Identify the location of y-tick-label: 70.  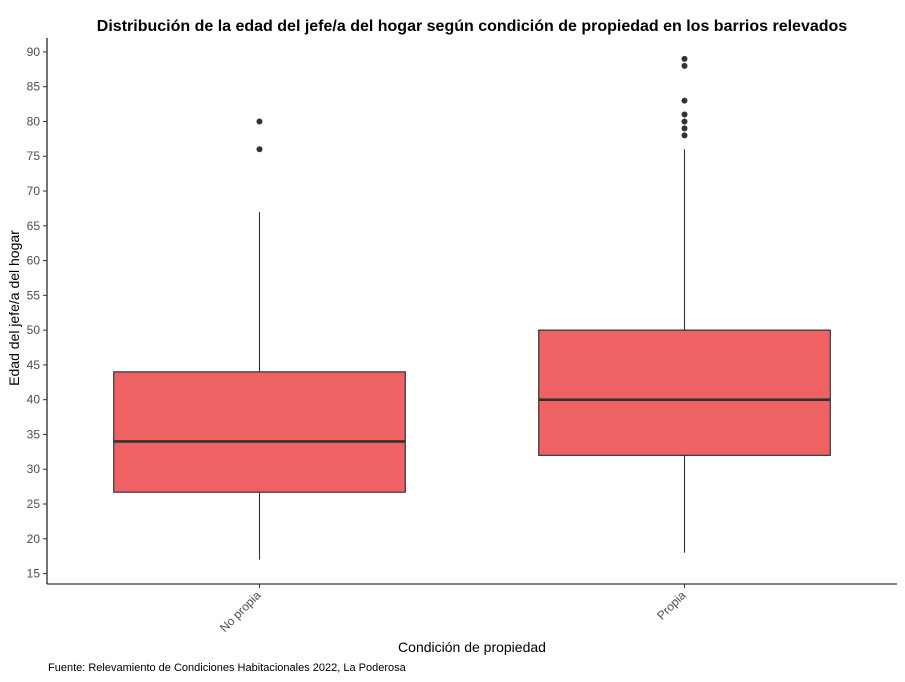
(34, 191).